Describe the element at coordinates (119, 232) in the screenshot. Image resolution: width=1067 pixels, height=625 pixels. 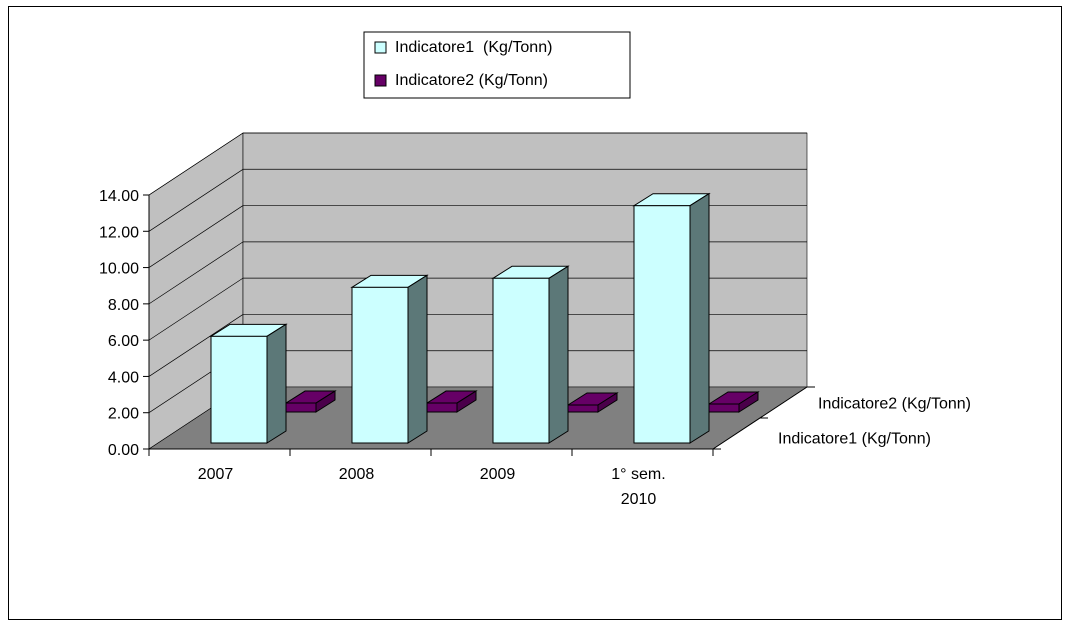
I see `y-tick-label: 12.00` at that location.